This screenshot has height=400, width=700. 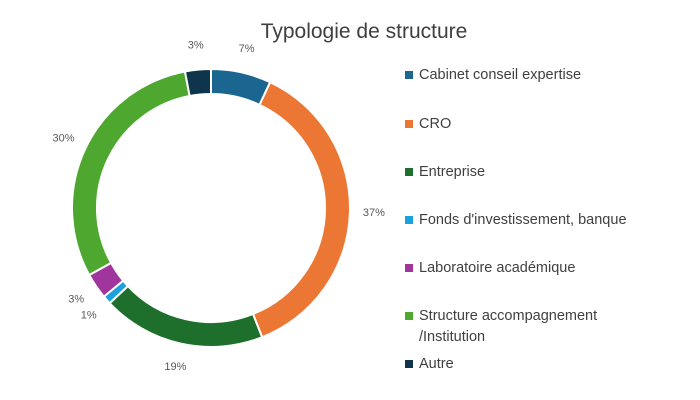 What do you see at coordinates (186, 316) in the screenshot?
I see `slice-entreprise` at bounding box center [186, 316].